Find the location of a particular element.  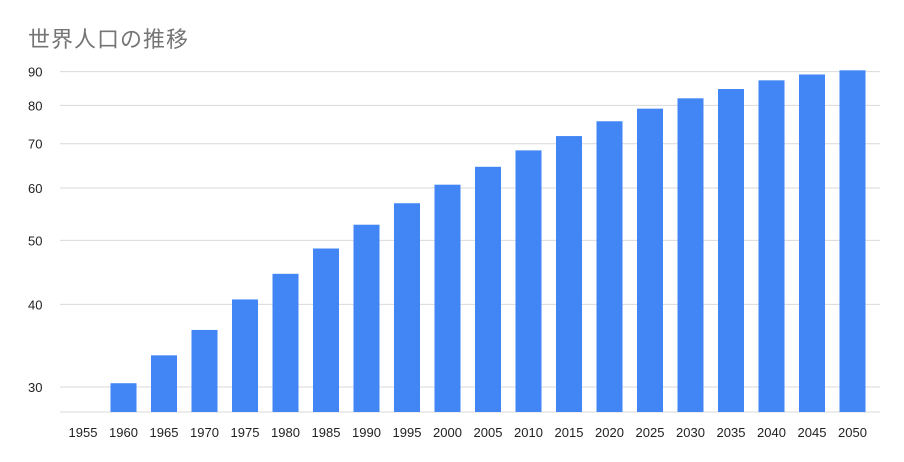

y-tick-label: 60 is located at coordinates (35, 188).